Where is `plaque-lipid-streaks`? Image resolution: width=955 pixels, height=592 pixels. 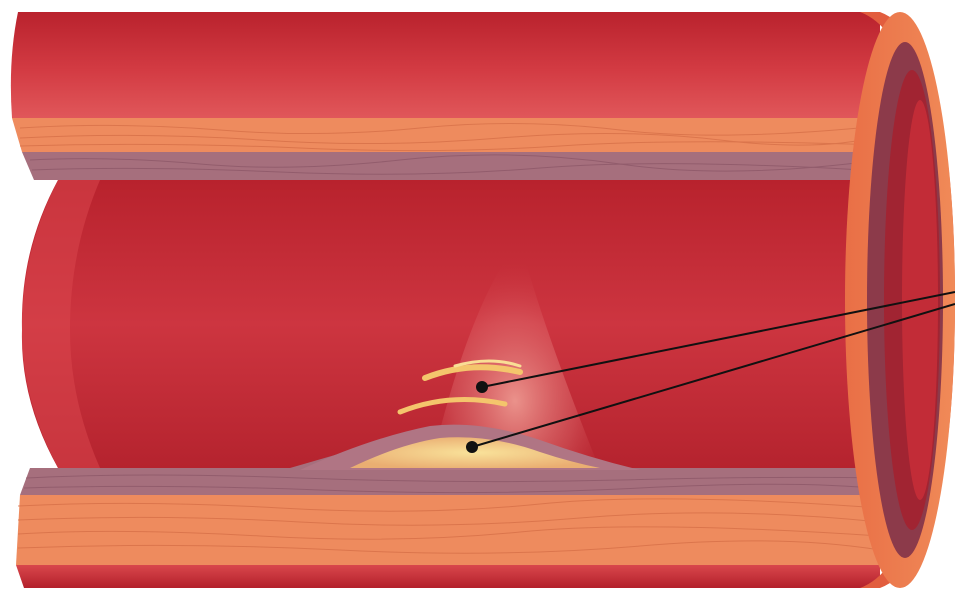
plaque-lipid-streaks is located at coordinates (460, 387).